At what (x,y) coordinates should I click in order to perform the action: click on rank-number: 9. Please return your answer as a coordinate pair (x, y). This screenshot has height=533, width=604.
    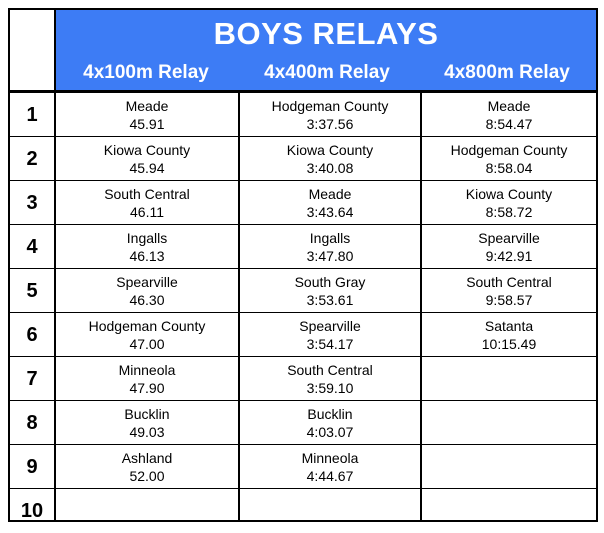
    Looking at the image, I should click on (32, 467).